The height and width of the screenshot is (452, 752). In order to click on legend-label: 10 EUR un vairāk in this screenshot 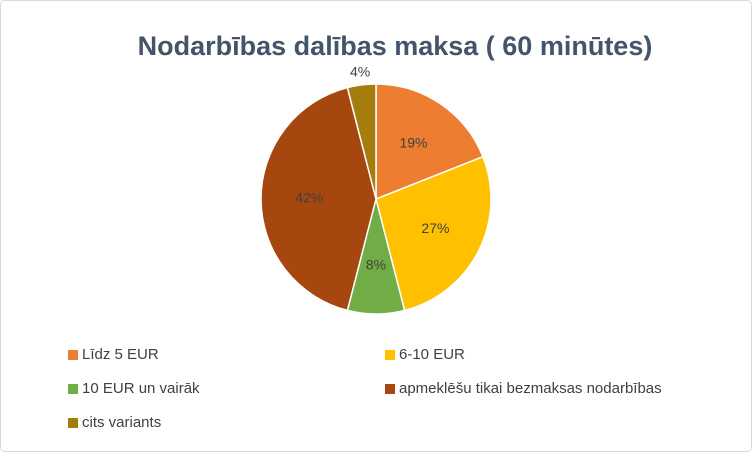, I will do `click(141, 388)`.